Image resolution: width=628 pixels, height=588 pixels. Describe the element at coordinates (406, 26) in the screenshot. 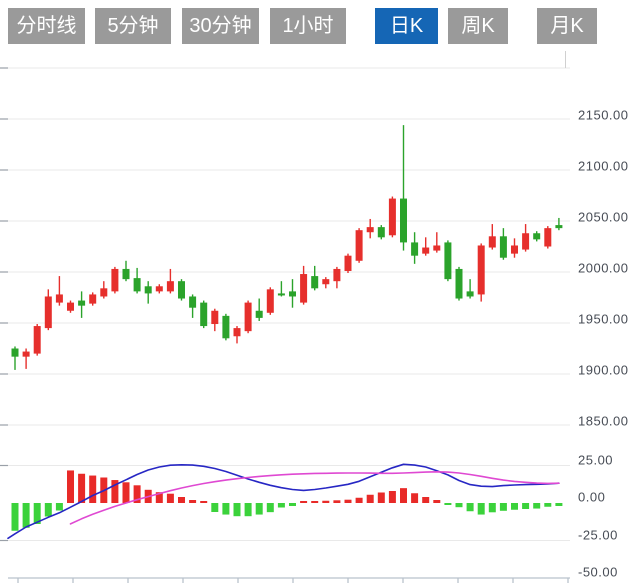

I see `tab-daily-k: 日K` at that location.